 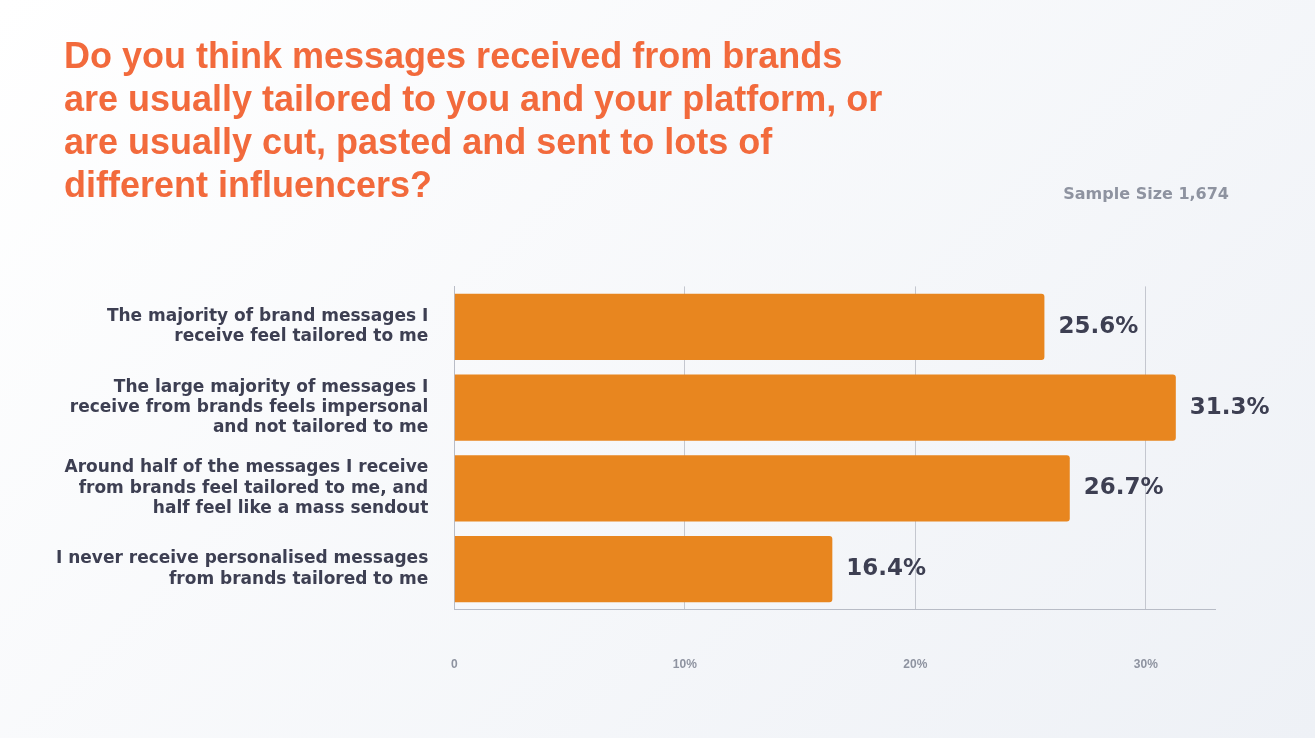 I want to click on text: Sample Size 1,674, so click(x=1146, y=193).